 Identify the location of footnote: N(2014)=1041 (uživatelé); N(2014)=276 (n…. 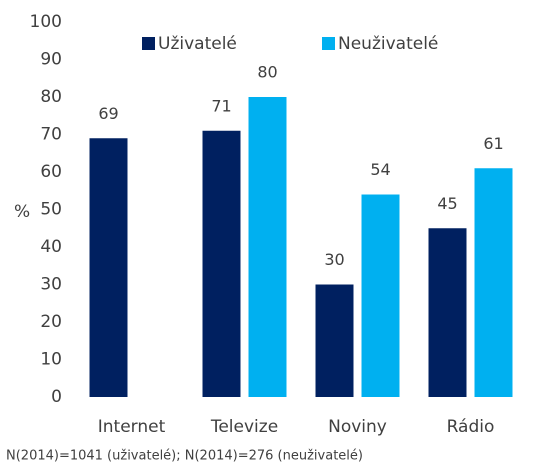
(184, 456).